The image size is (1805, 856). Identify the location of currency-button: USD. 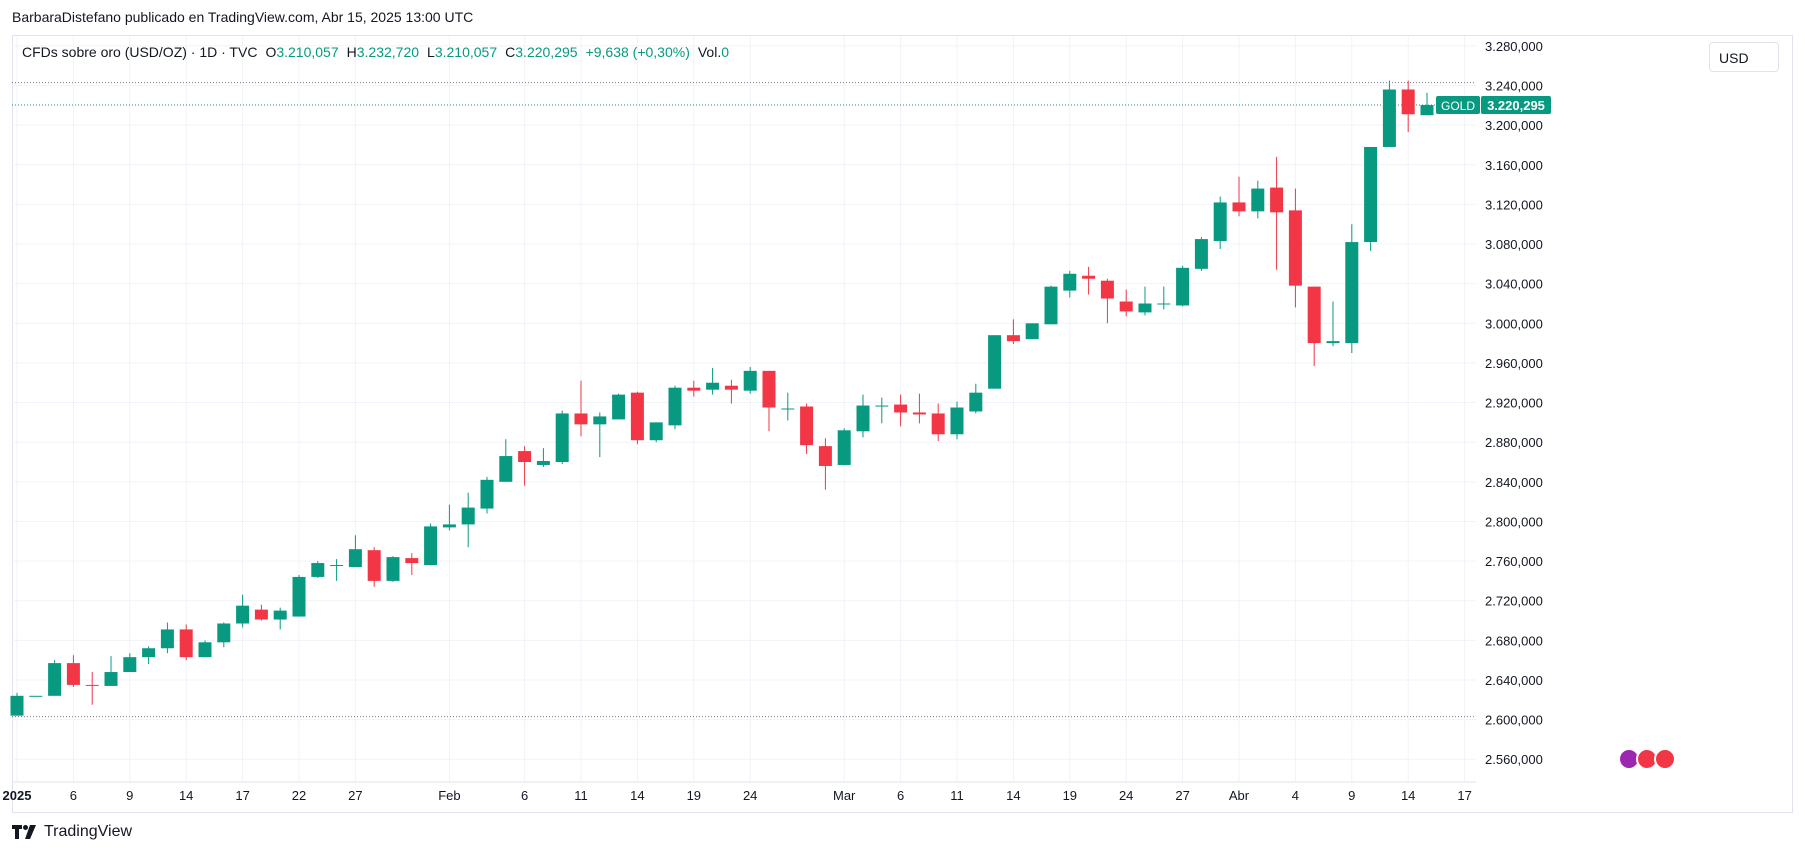
(1744, 57).